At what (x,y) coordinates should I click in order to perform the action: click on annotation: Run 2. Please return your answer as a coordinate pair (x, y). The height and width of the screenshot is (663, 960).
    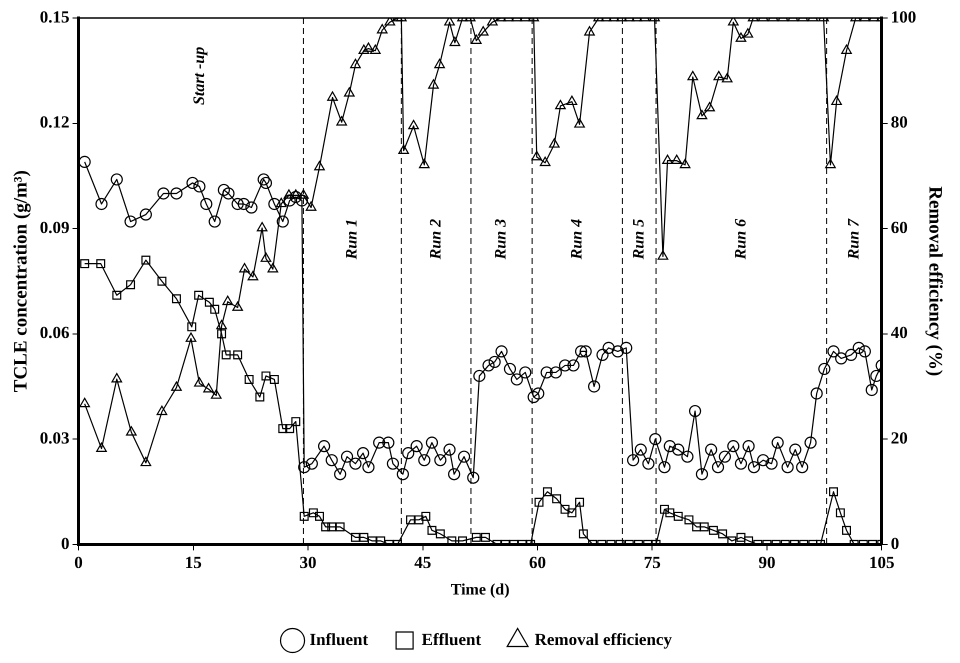
    Looking at the image, I should click on (435, 239).